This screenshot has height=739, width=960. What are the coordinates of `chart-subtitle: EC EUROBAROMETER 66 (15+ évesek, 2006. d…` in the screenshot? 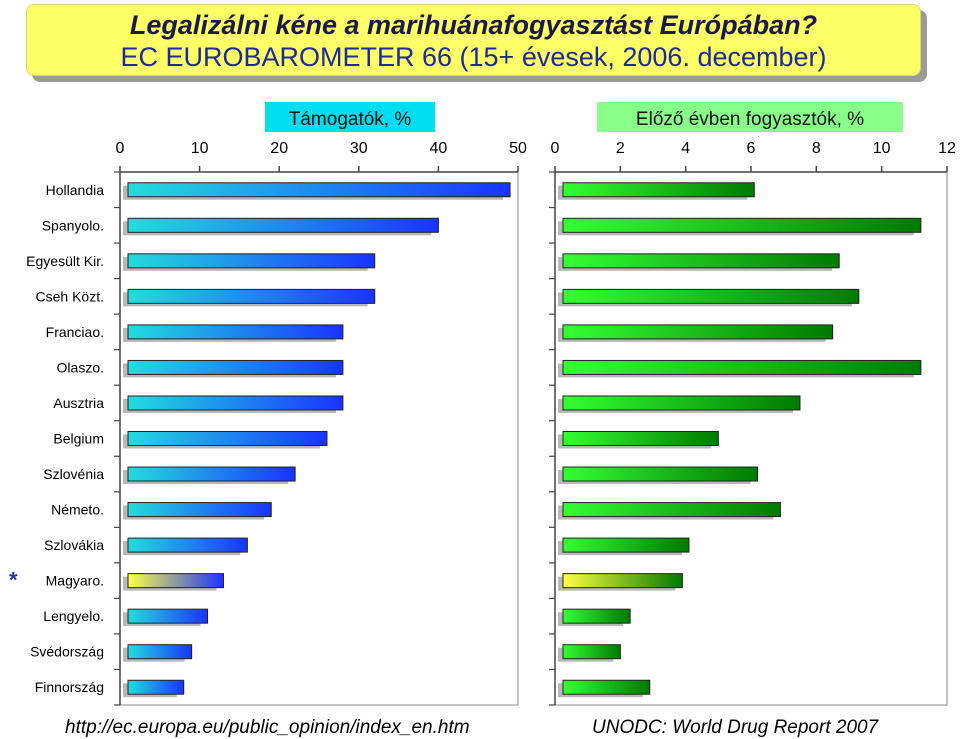 It's located at (473, 57).